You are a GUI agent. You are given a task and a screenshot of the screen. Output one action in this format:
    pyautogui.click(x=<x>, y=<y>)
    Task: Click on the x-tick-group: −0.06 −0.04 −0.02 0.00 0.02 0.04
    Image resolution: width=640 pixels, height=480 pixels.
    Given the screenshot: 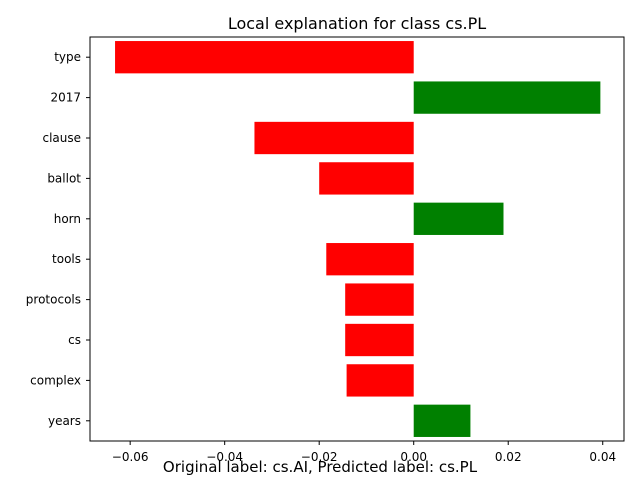 What is the action you would take?
    pyautogui.click(x=364, y=452)
    